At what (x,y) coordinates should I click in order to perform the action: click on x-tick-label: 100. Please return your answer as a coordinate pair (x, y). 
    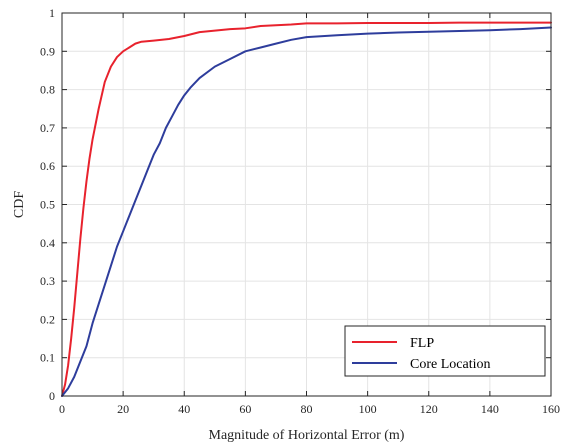
    Looking at the image, I should click on (368, 409).